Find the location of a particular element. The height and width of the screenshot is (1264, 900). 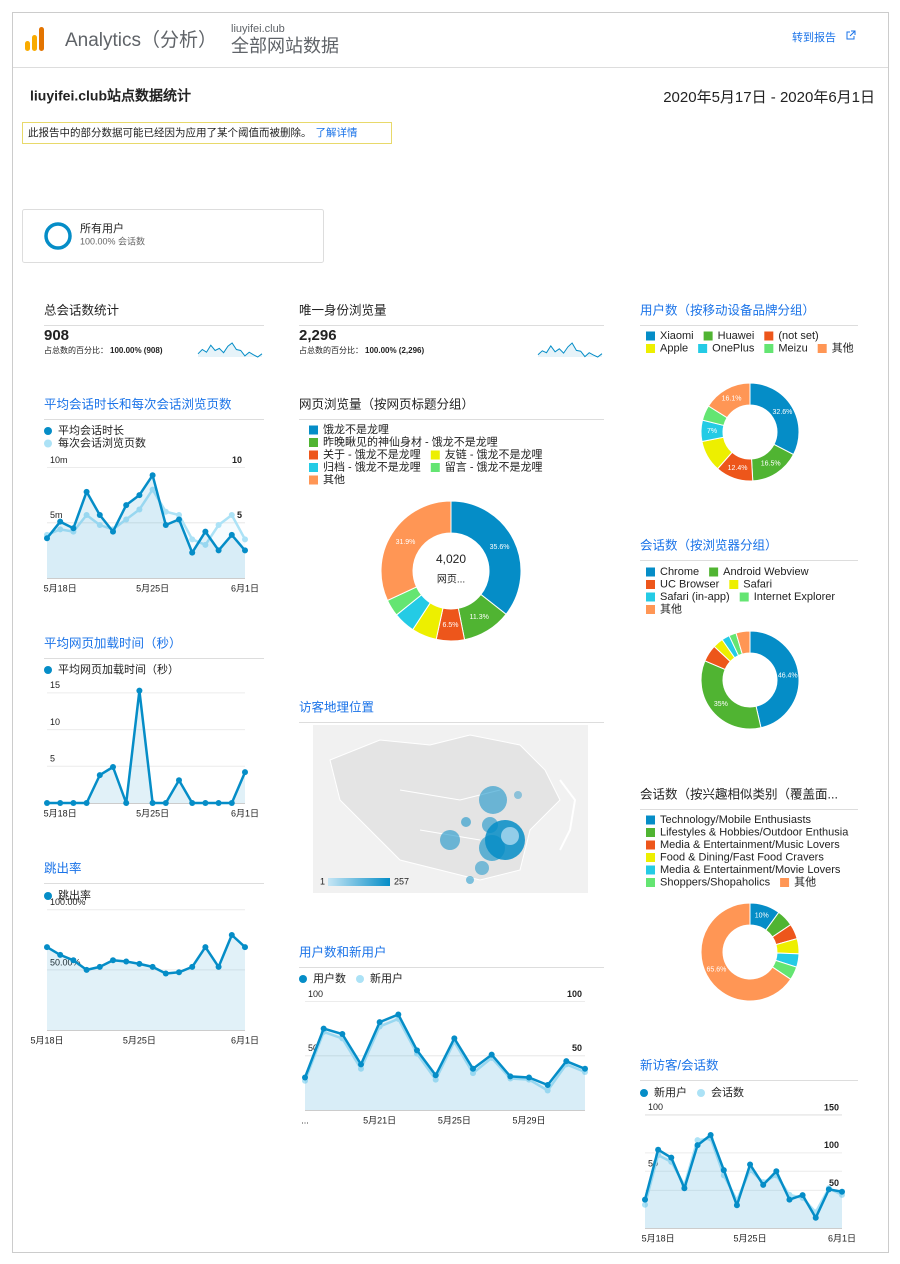

donut-center-value: 4,020 is located at coordinates (451, 559).